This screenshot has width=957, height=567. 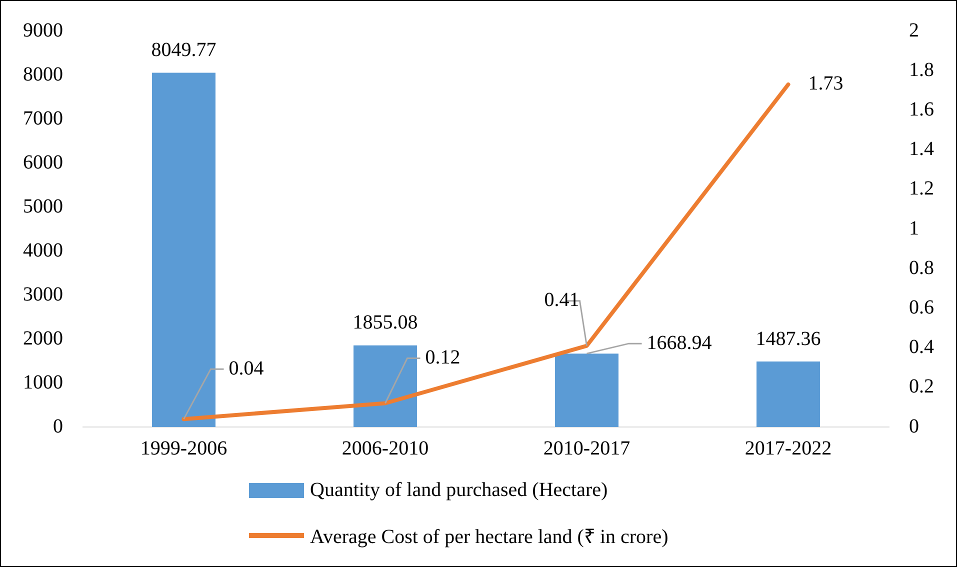 I want to click on data-label: 1855.08, so click(x=385, y=323).